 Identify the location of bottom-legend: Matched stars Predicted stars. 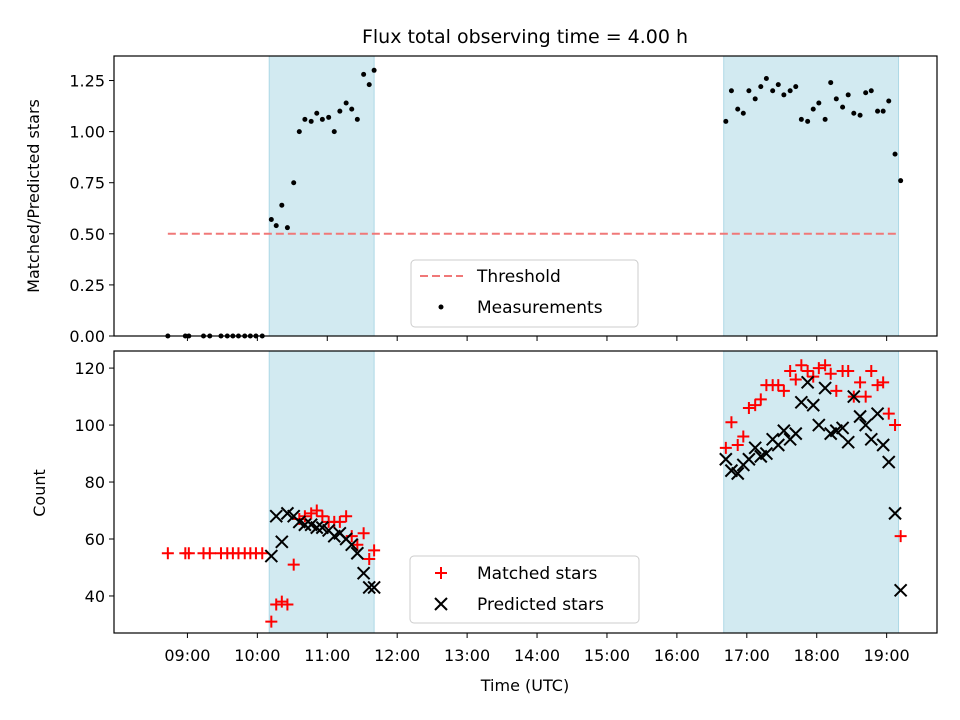
(524, 589).